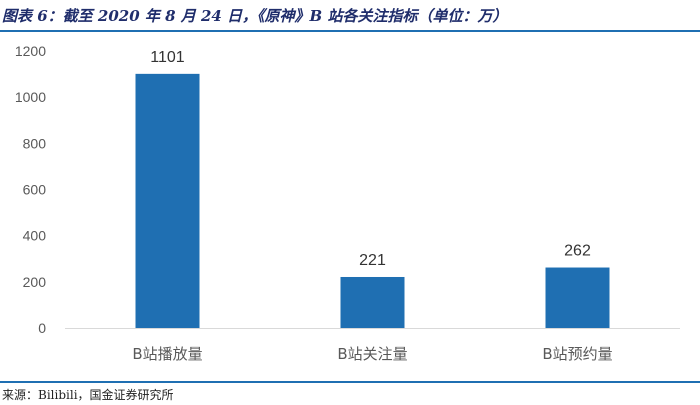 This screenshot has width=700, height=405. I want to click on x-category-label: B站关注量, so click(372, 354).